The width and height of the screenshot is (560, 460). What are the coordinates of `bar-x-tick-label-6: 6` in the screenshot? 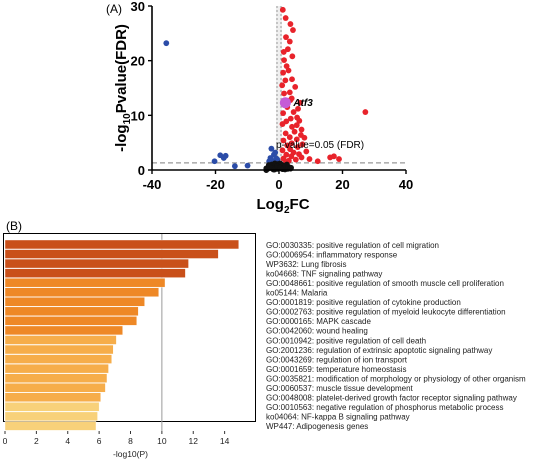 It's located at (99, 441).